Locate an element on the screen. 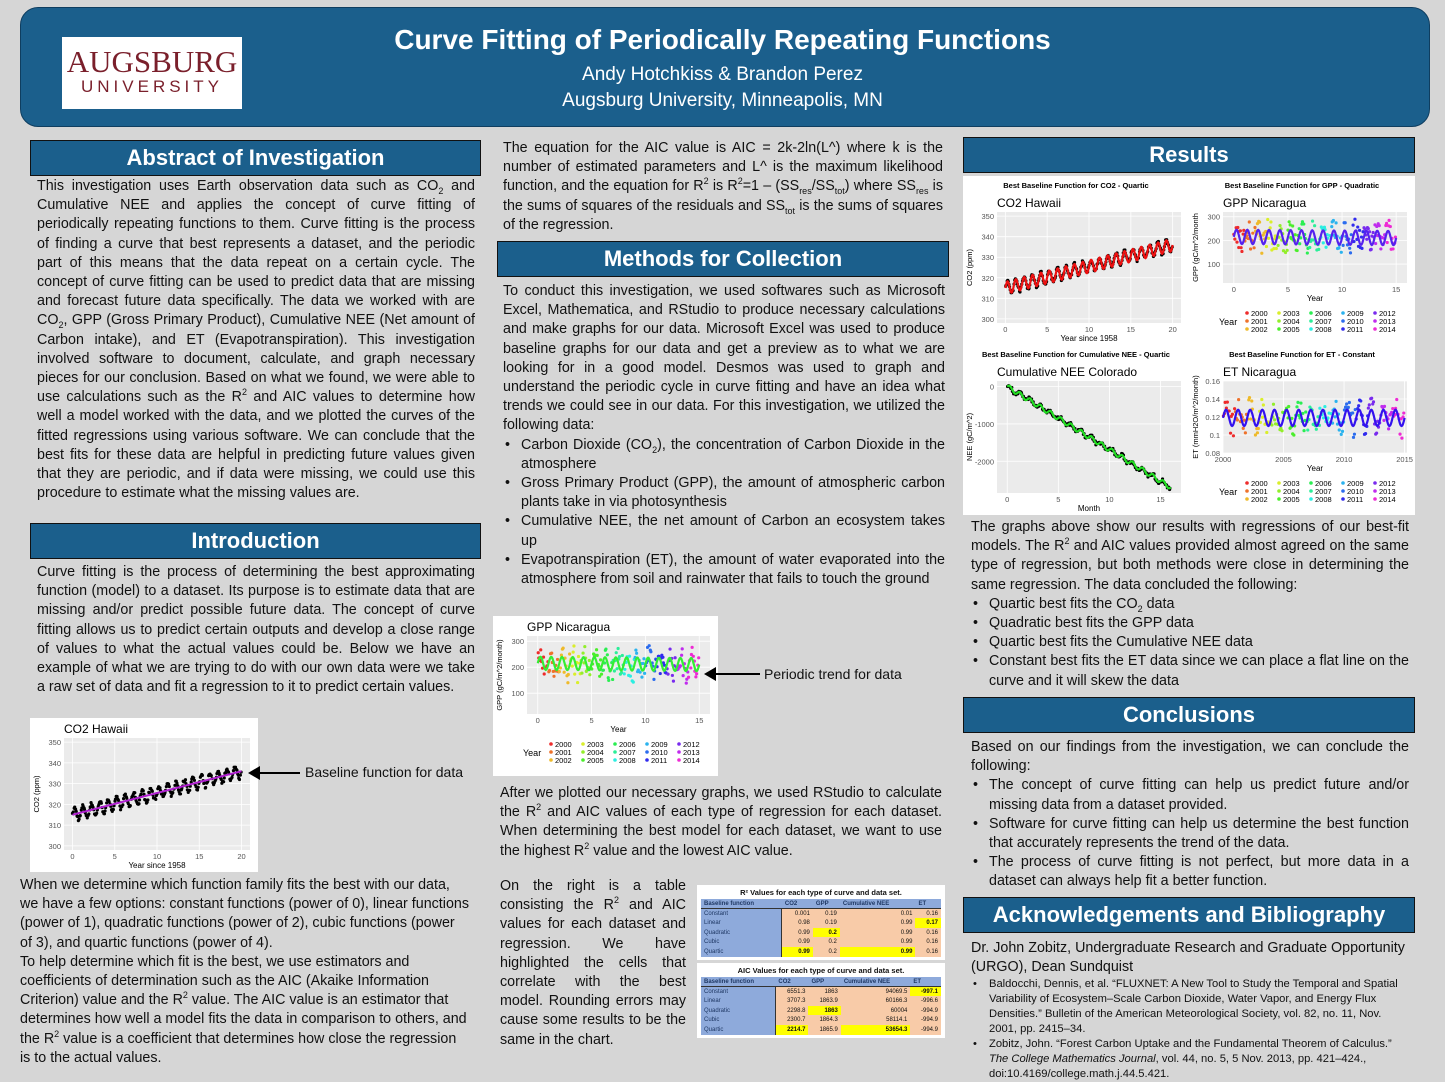  legend-label: 2006 is located at coordinates (627, 744).